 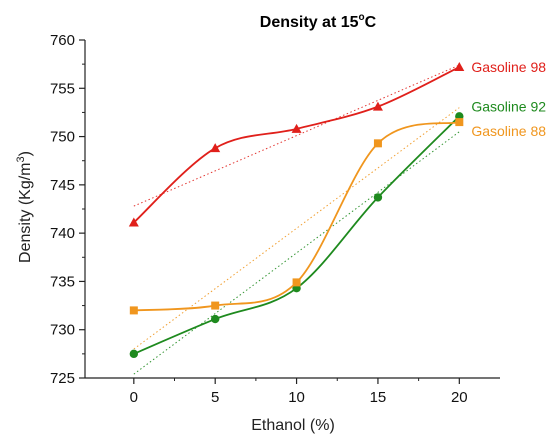 I want to click on y-axis-label: Density (Kg/m3), so click(x=24, y=207).